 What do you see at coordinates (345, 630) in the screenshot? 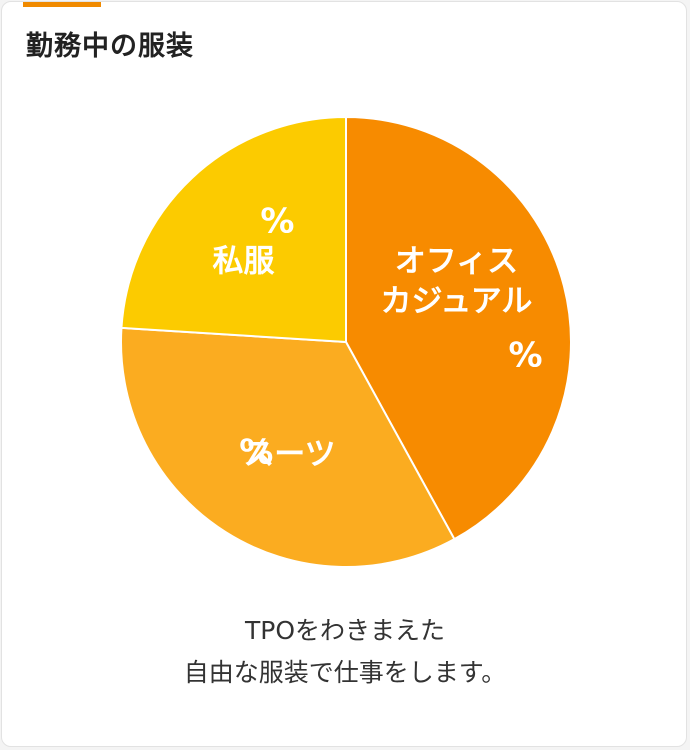
I see `caption-line-1: TPOをわきまえた` at bounding box center [345, 630].